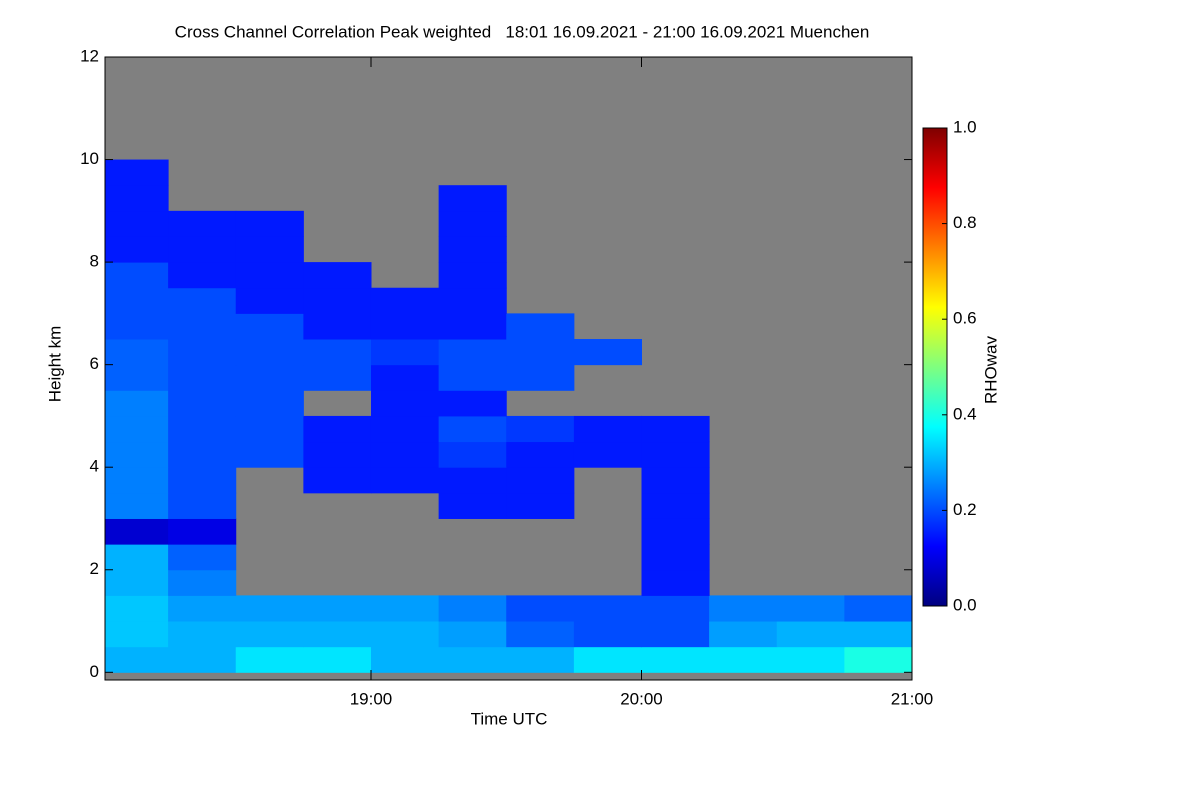  What do you see at coordinates (94, 671) in the screenshot?
I see `y-tick-label: 0` at bounding box center [94, 671].